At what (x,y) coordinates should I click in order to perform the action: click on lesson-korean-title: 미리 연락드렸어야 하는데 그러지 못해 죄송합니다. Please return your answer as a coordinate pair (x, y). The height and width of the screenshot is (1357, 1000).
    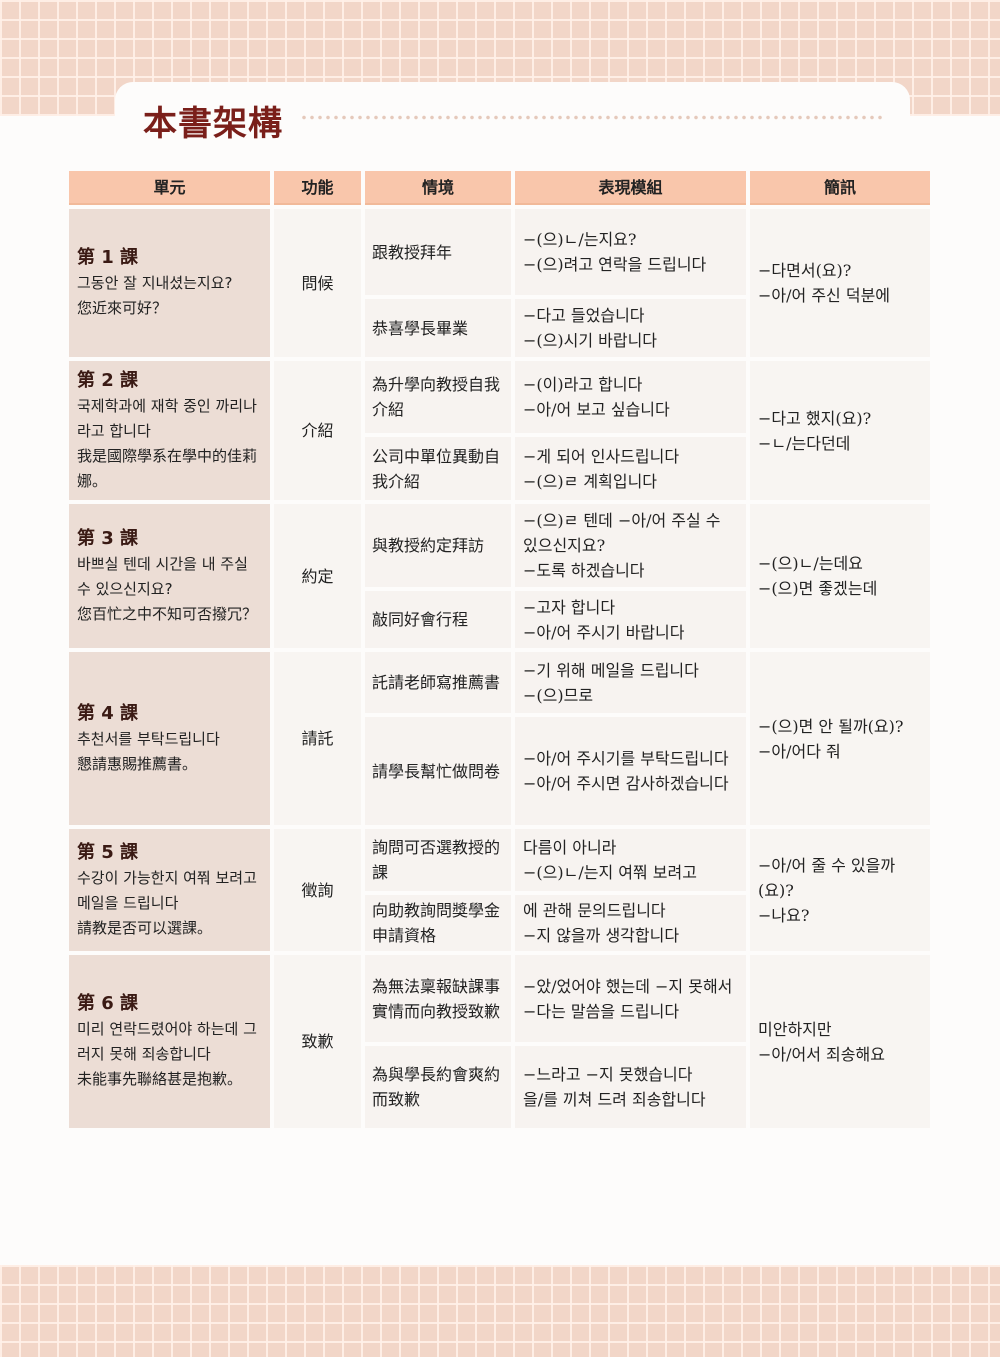
    Looking at the image, I should click on (167, 1041).